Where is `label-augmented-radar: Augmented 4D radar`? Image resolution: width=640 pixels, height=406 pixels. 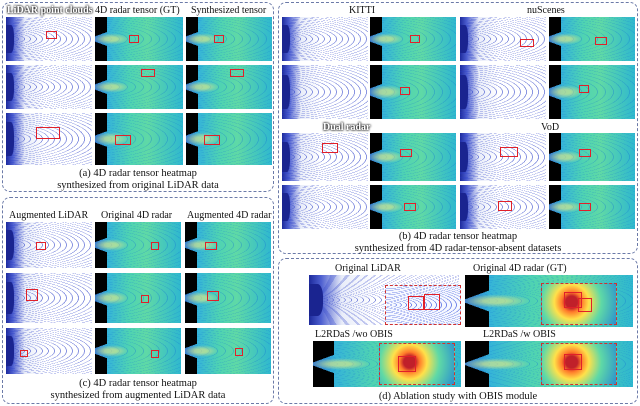
label-augmented-radar: Augmented 4D radar is located at coordinates (229, 215).